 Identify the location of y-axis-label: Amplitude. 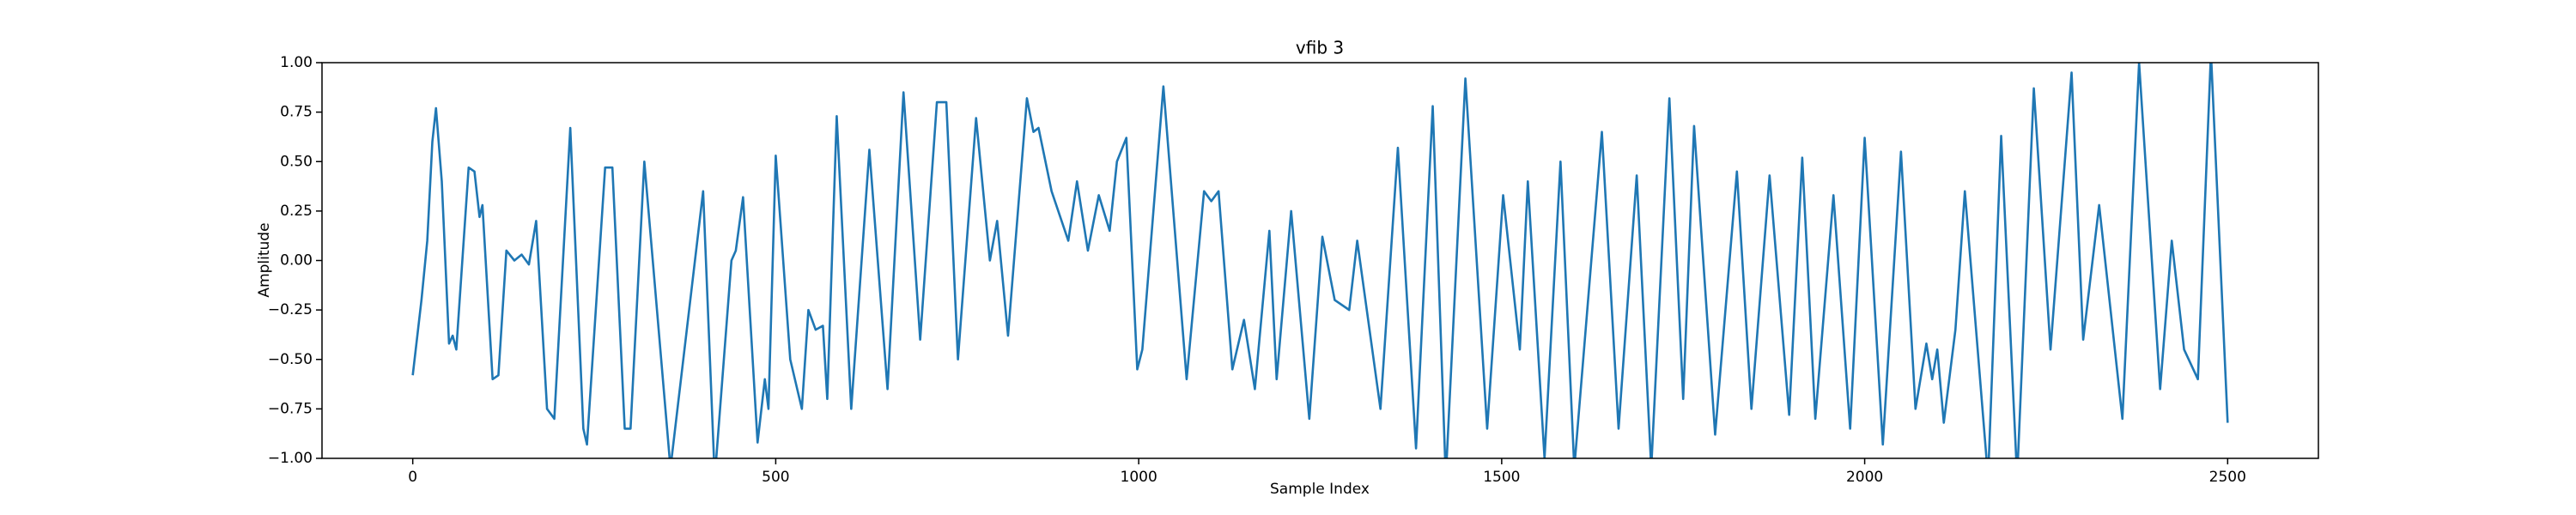
(264, 259).